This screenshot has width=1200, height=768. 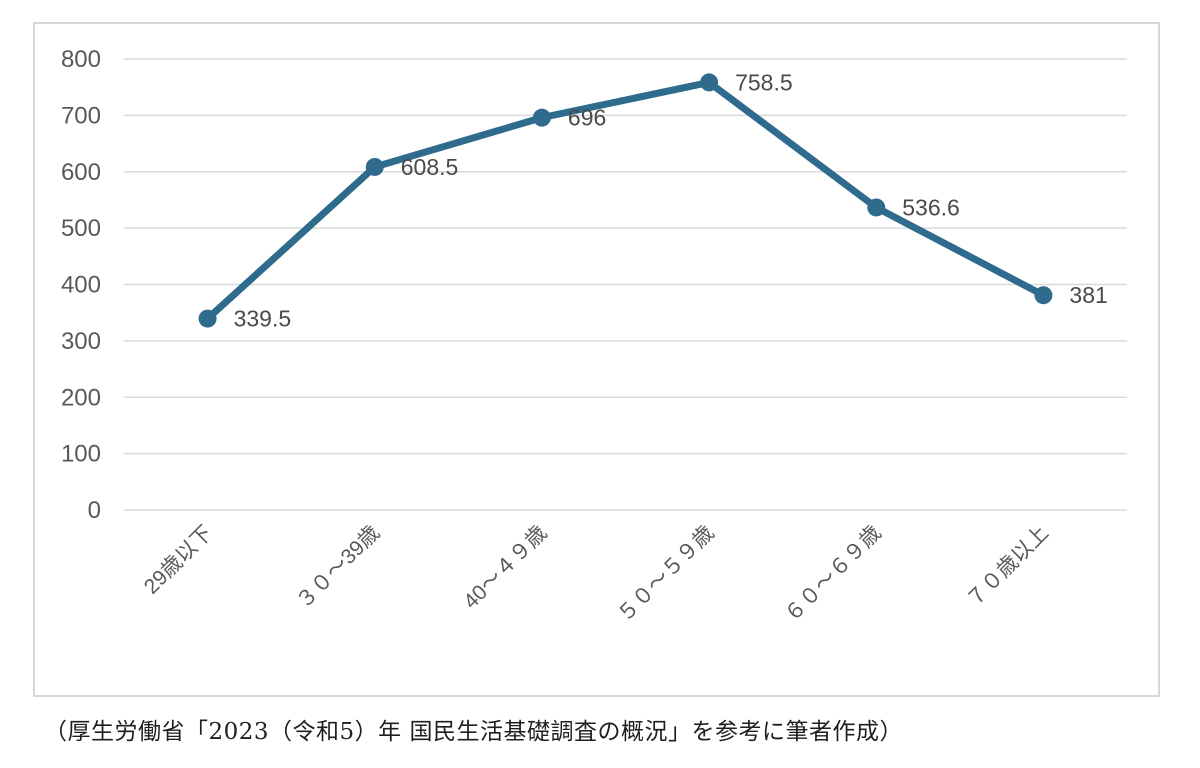 I want to click on data-point-label: 339.5, so click(x=263, y=319).